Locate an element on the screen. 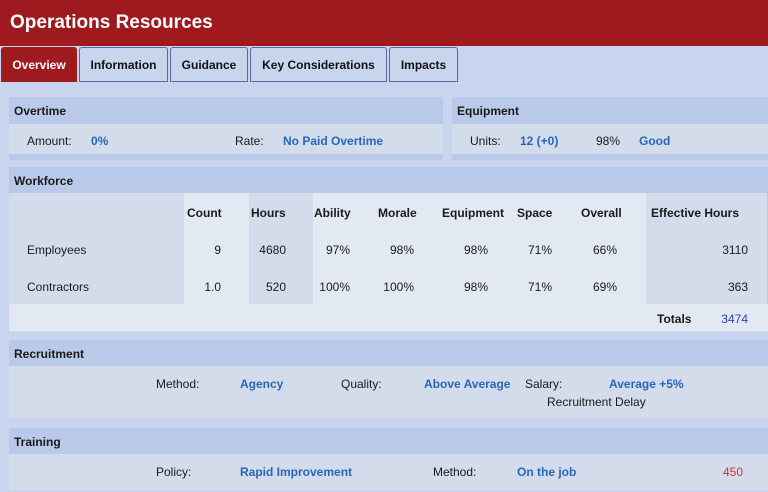  row-employees-count: 9 is located at coordinates (217, 250).